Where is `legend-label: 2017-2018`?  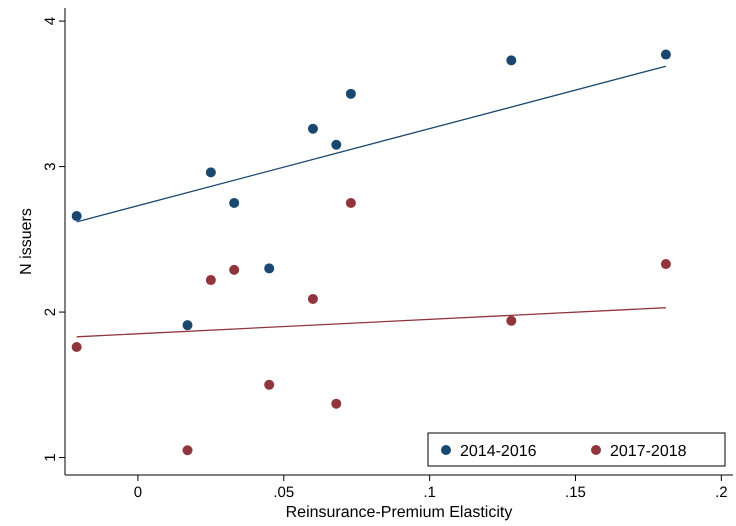
legend-label: 2017-2018 is located at coordinates (648, 451).